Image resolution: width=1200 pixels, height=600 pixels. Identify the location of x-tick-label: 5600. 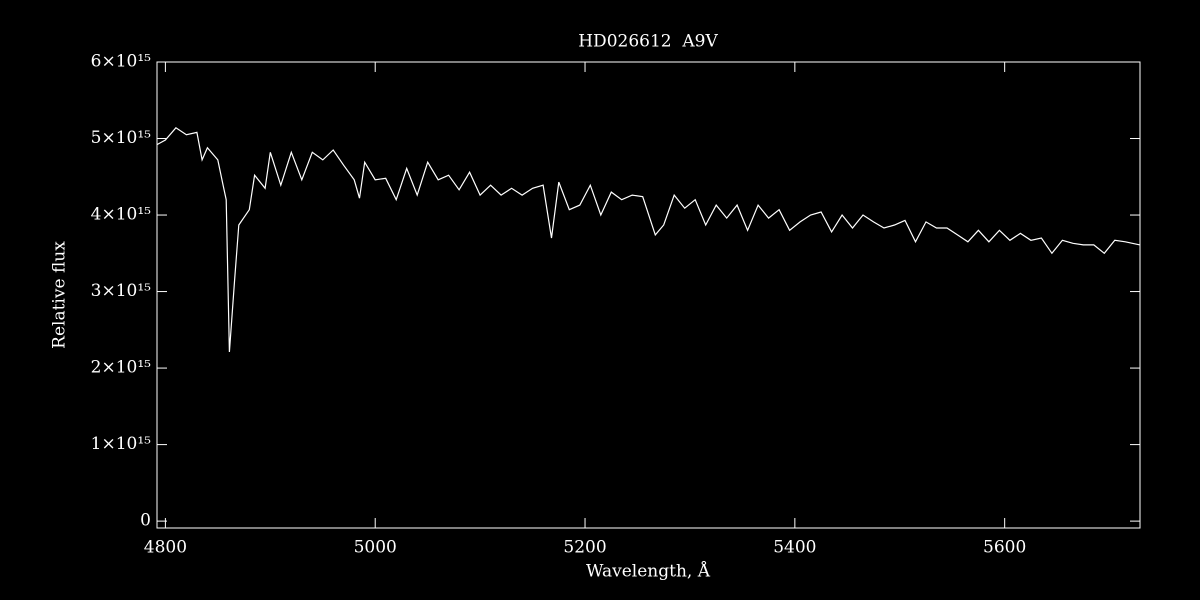
(1004, 548).